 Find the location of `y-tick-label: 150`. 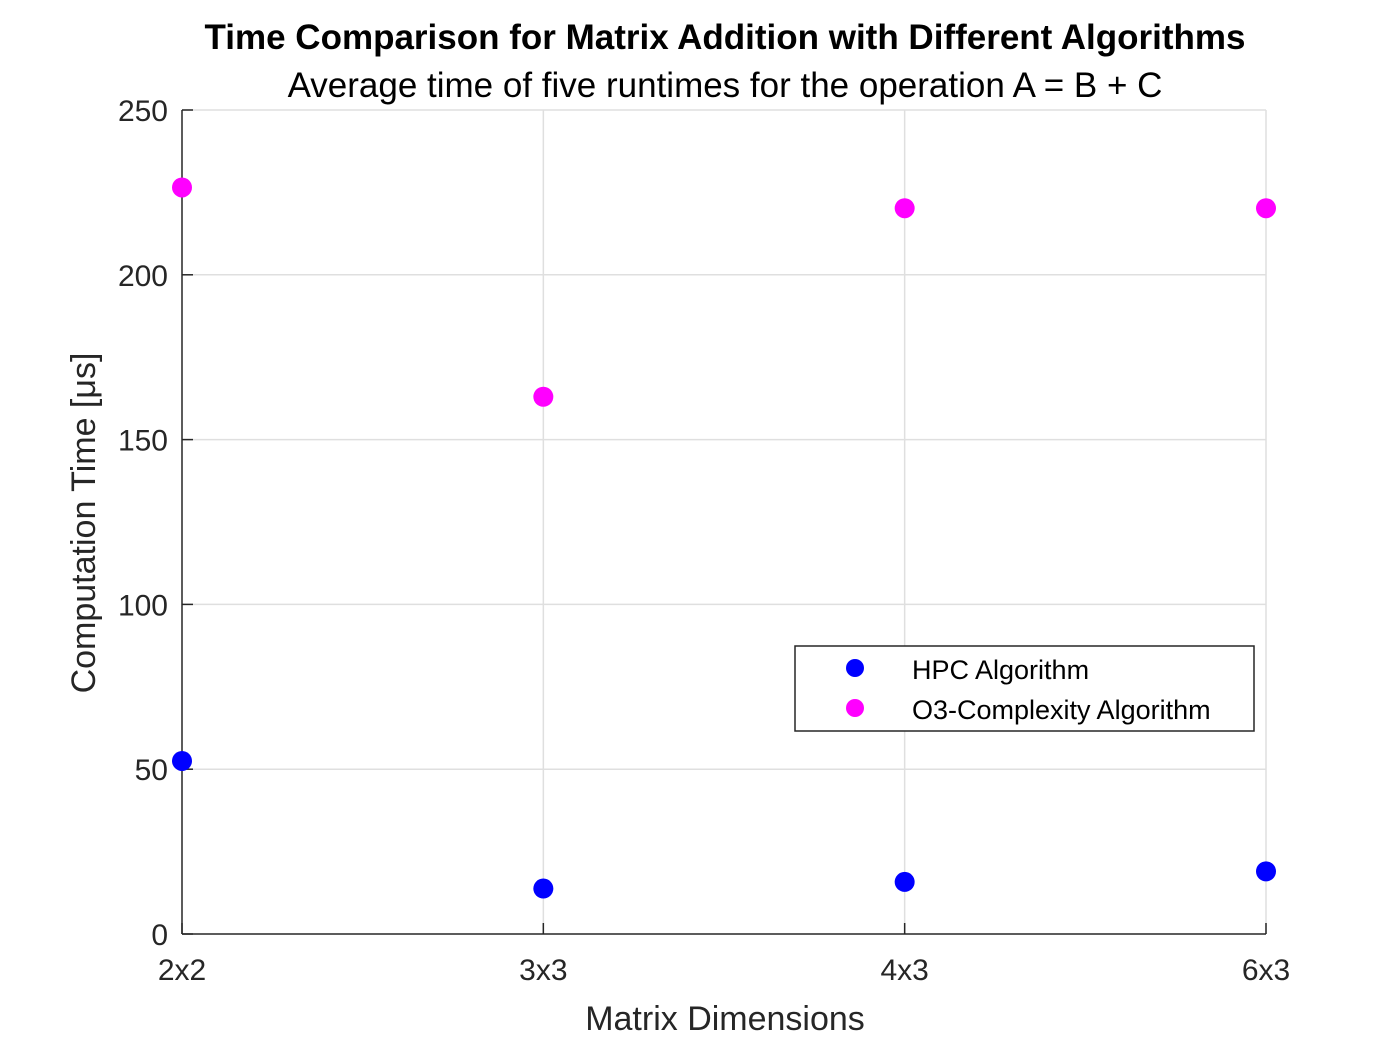

y-tick-label: 150 is located at coordinates (143, 441).